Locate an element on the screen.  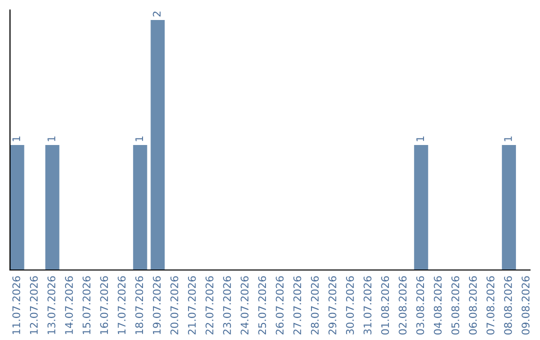
x-tick-label: 05.08.2026 is located at coordinates (455, 305).